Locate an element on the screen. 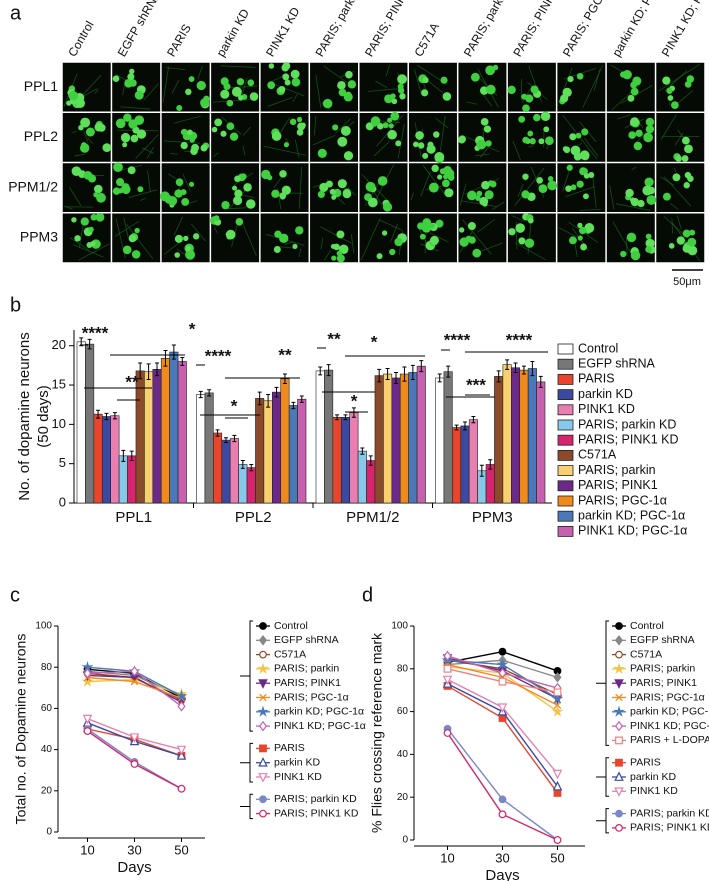 The width and height of the screenshot is (709, 881). y-tick-label: 20 is located at coordinates (403, 797).